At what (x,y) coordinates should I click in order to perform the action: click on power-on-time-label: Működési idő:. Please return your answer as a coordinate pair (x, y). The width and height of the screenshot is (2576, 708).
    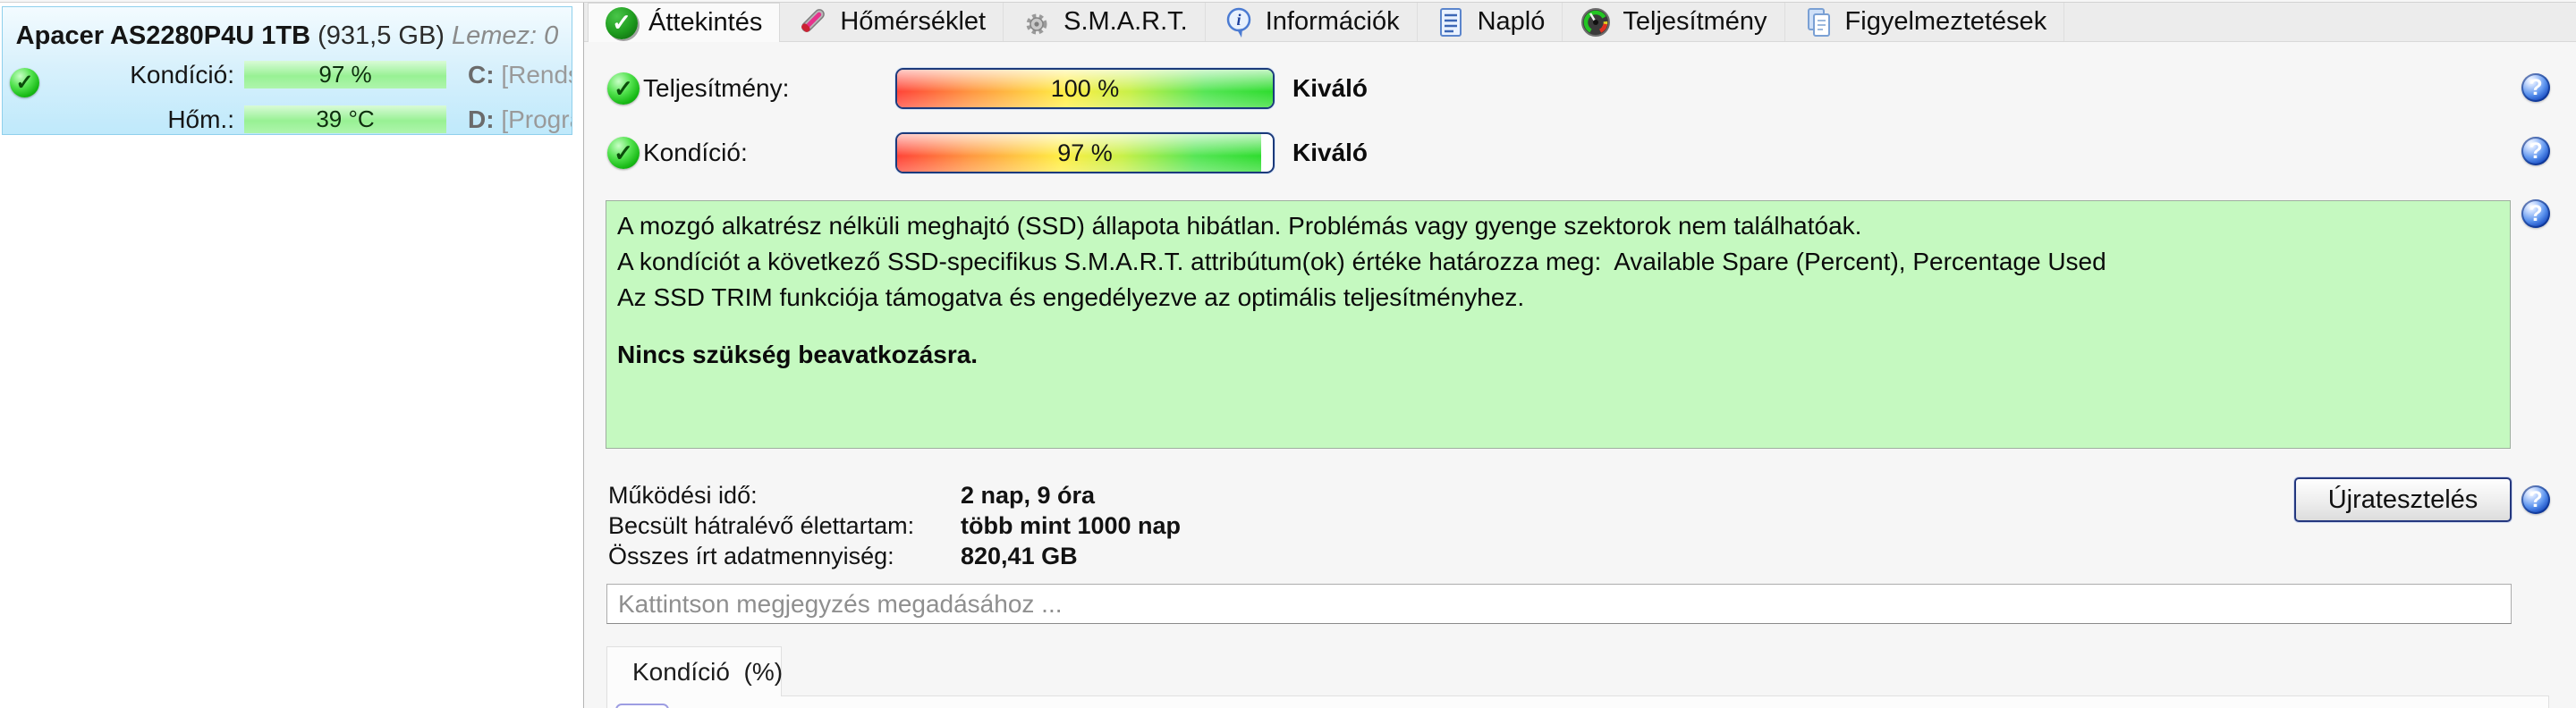
    Looking at the image, I should click on (683, 495).